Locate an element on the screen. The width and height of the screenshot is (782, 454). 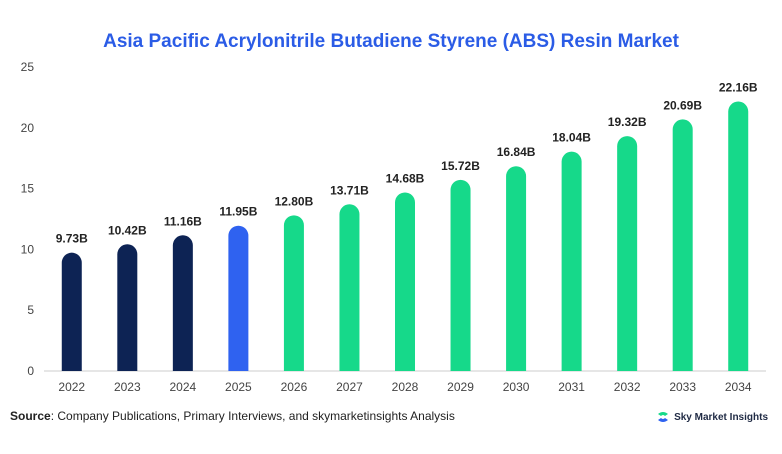
y-tick-label: 15 is located at coordinates (28, 189).